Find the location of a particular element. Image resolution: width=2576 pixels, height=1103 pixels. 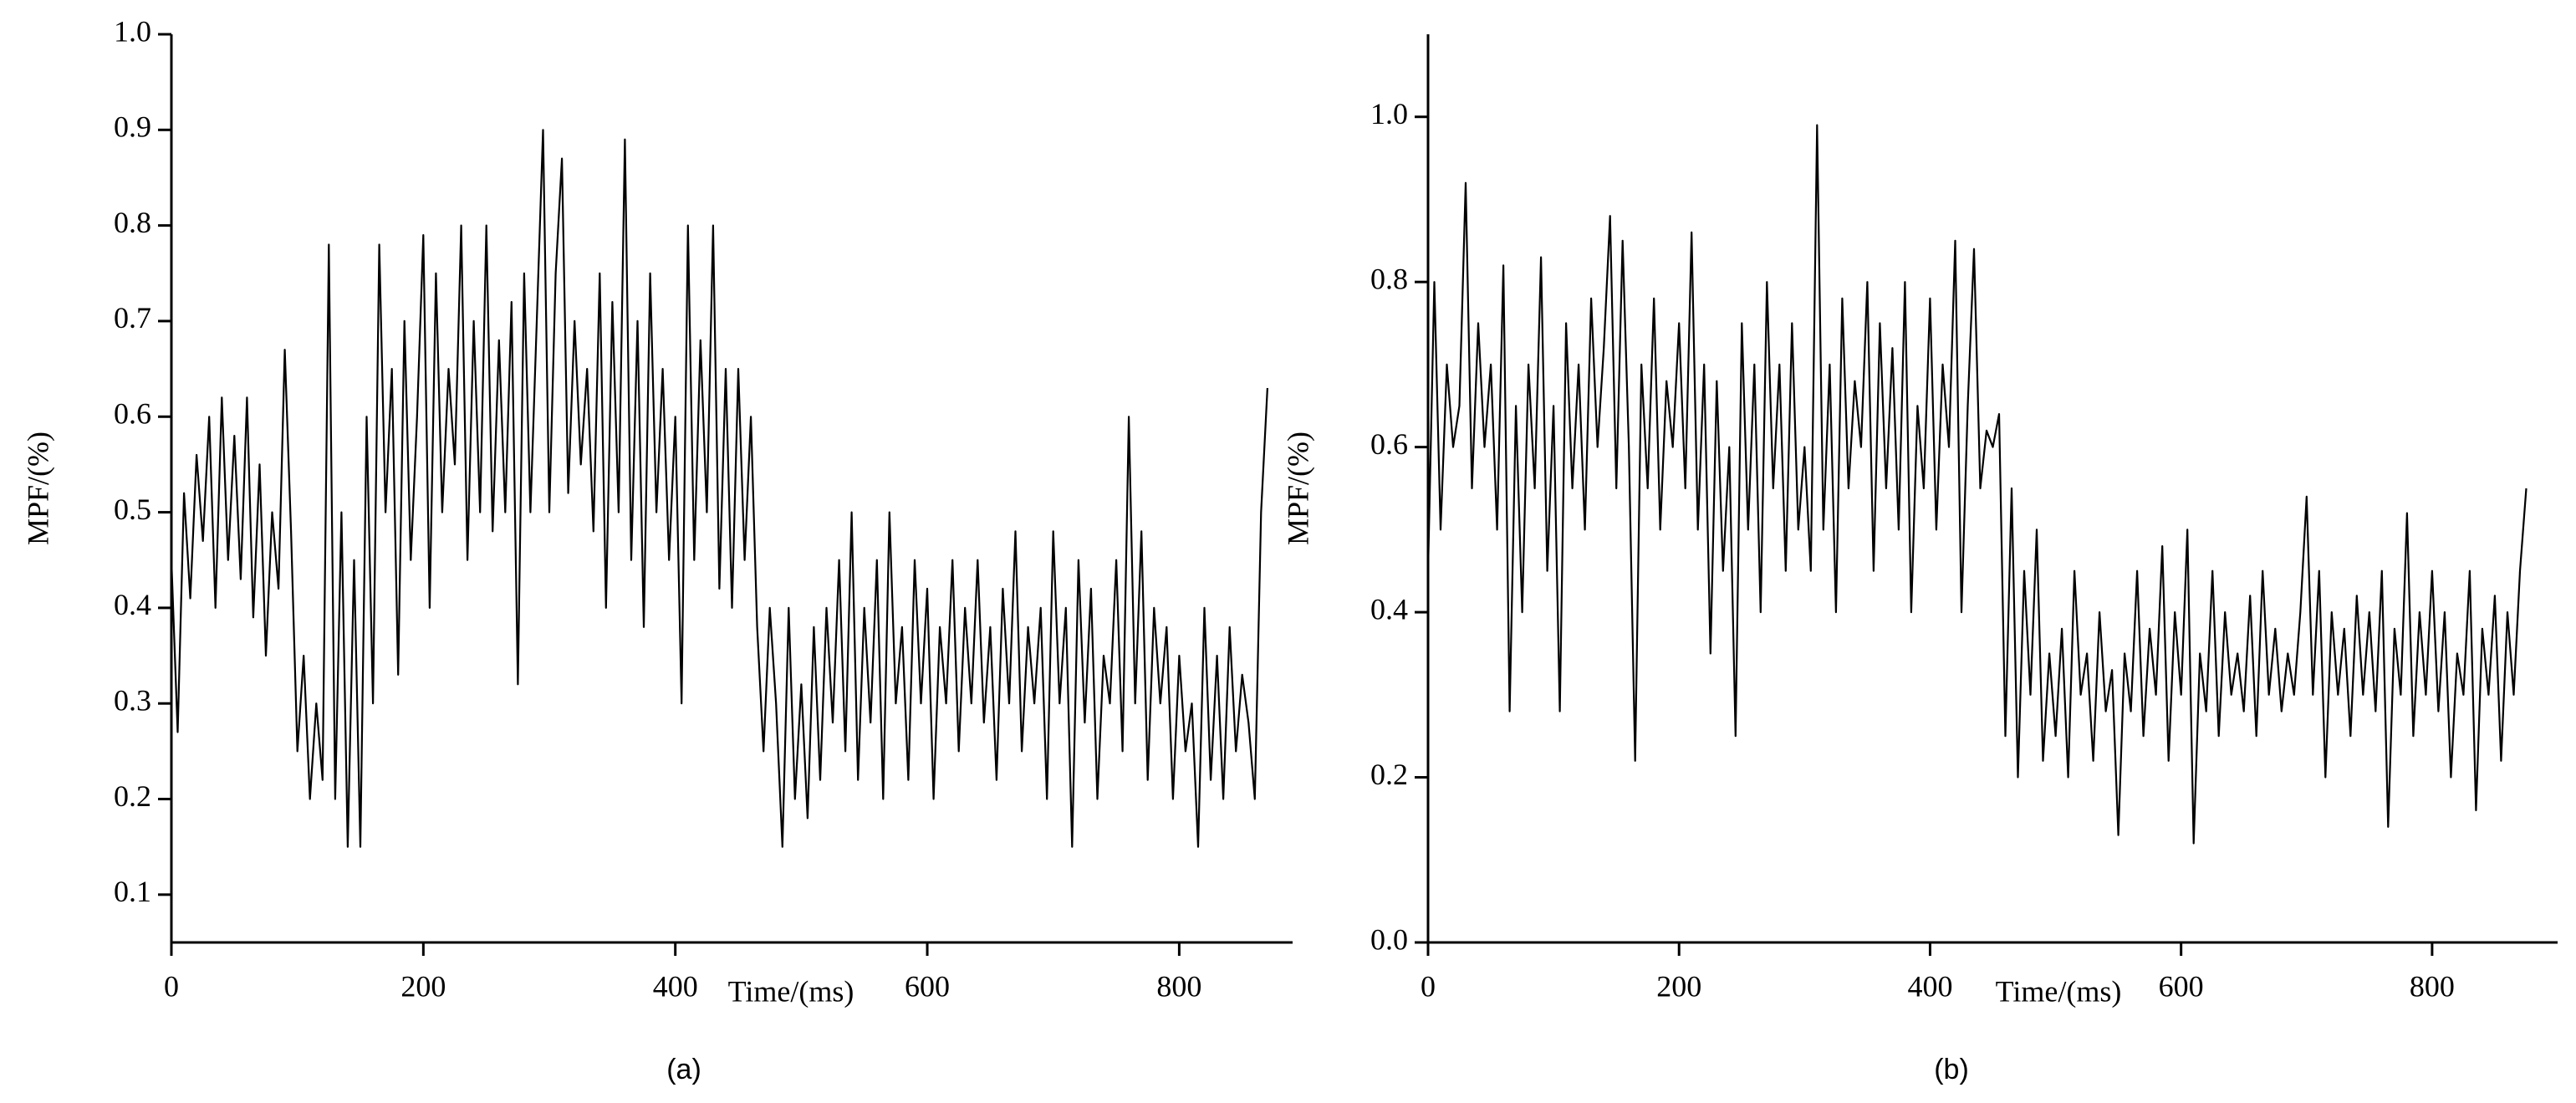

y-tick-label: 0.9 is located at coordinates (132, 127).